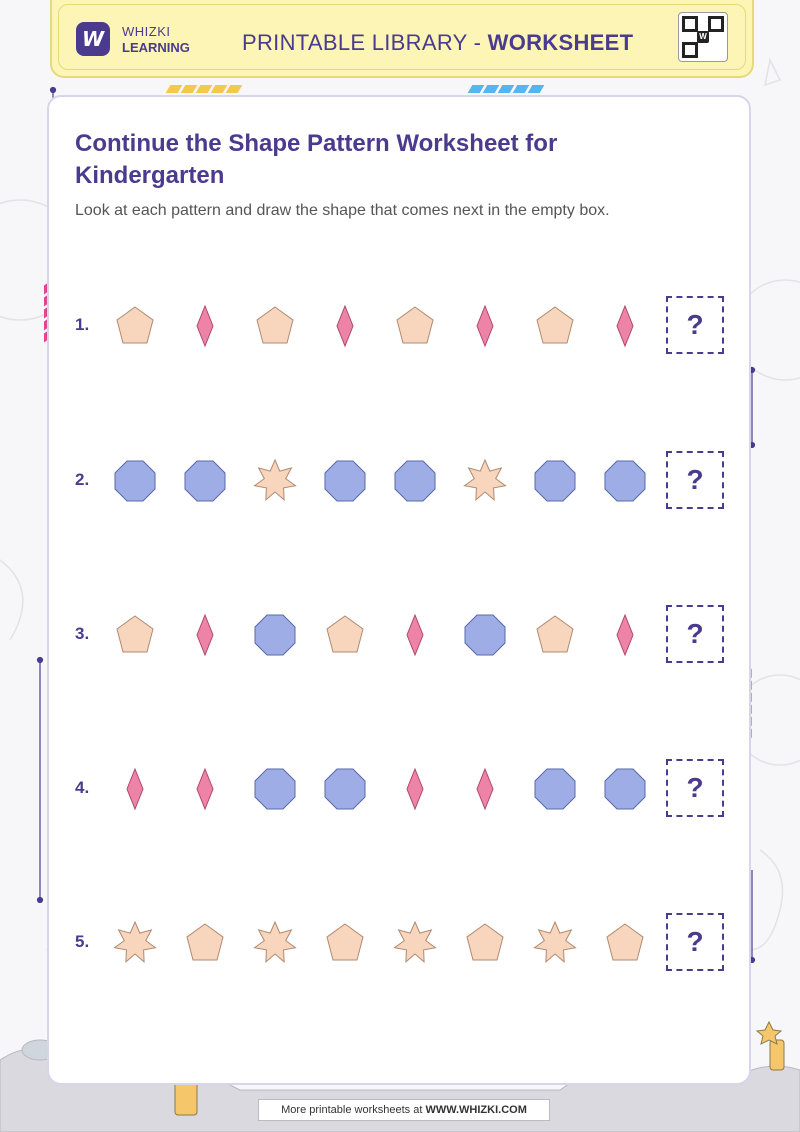 This screenshot has width=800, height=1132. What do you see at coordinates (204, 86) in the screenshot?
I see `yellow-stripes` at bounding box center [204, 86].